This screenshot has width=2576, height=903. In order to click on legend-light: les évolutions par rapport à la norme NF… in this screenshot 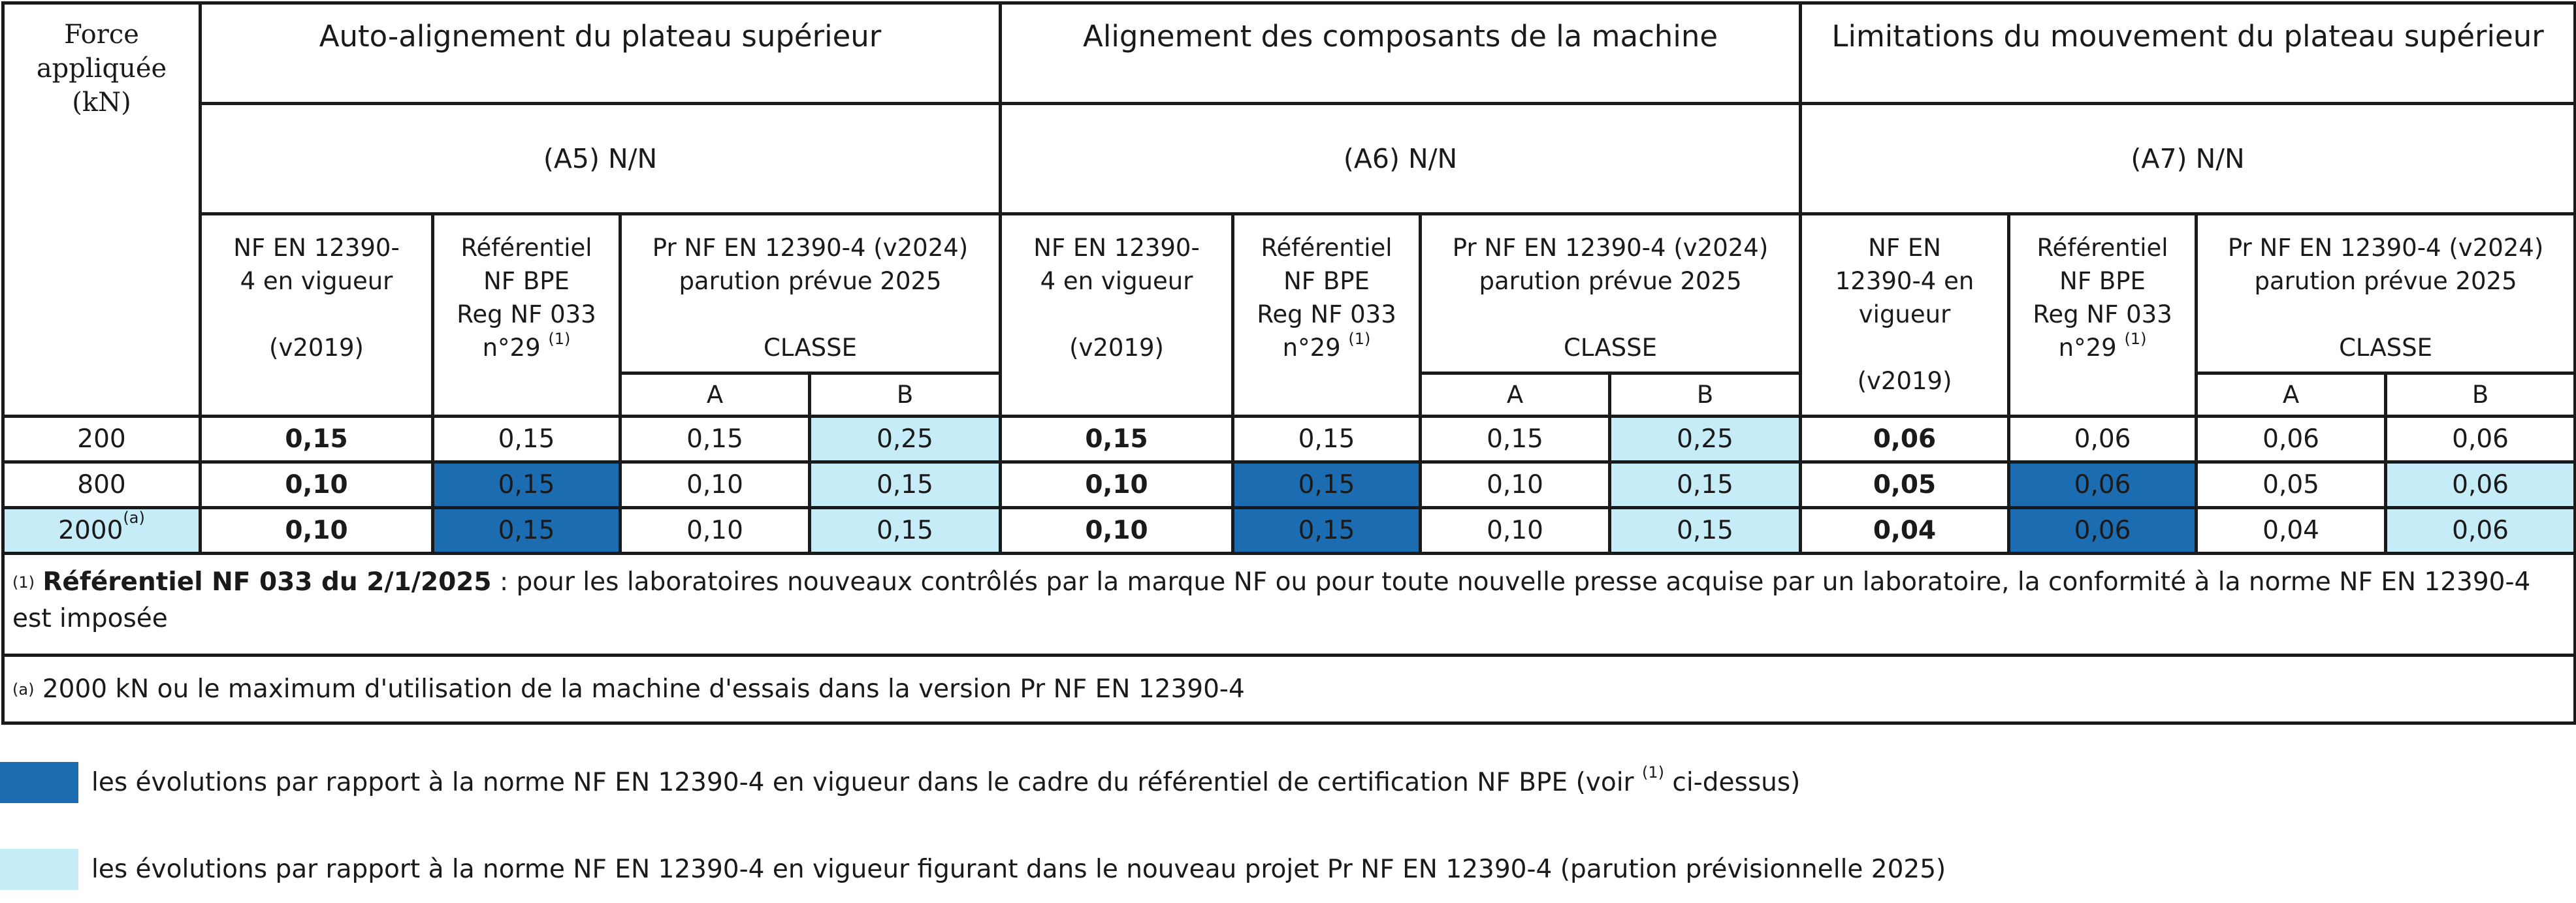, I will do `click(1273, 869)`.